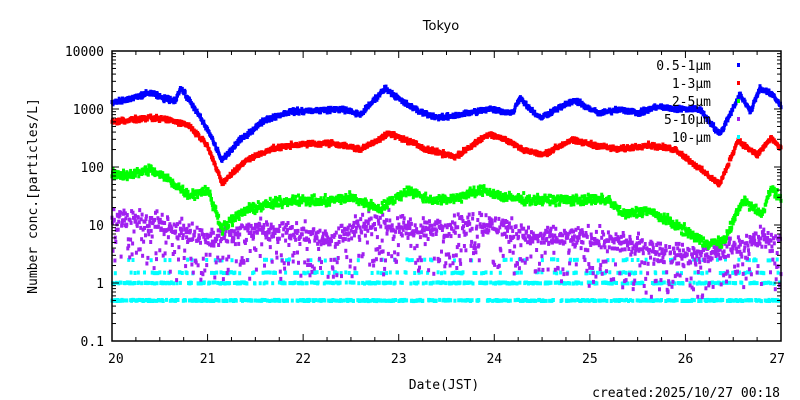 The height and width of the screenshot is (400, 800). I want to click on chart-title: Tokyo, so click(440, 26).